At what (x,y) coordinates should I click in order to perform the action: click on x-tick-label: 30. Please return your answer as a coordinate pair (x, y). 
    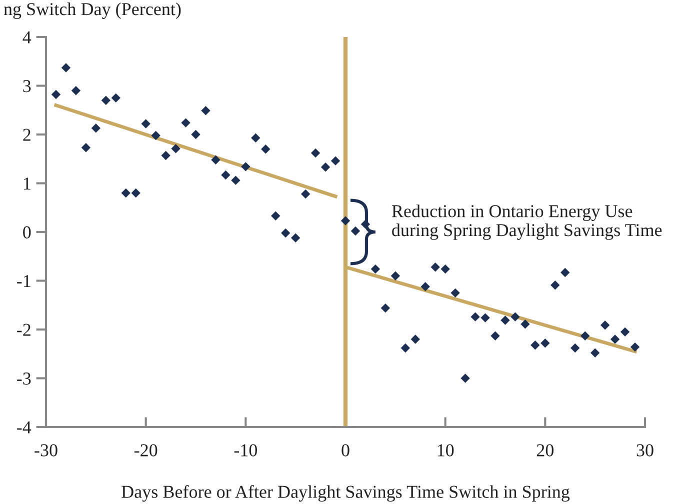
    Looking at the image, I should click on (645, 450).